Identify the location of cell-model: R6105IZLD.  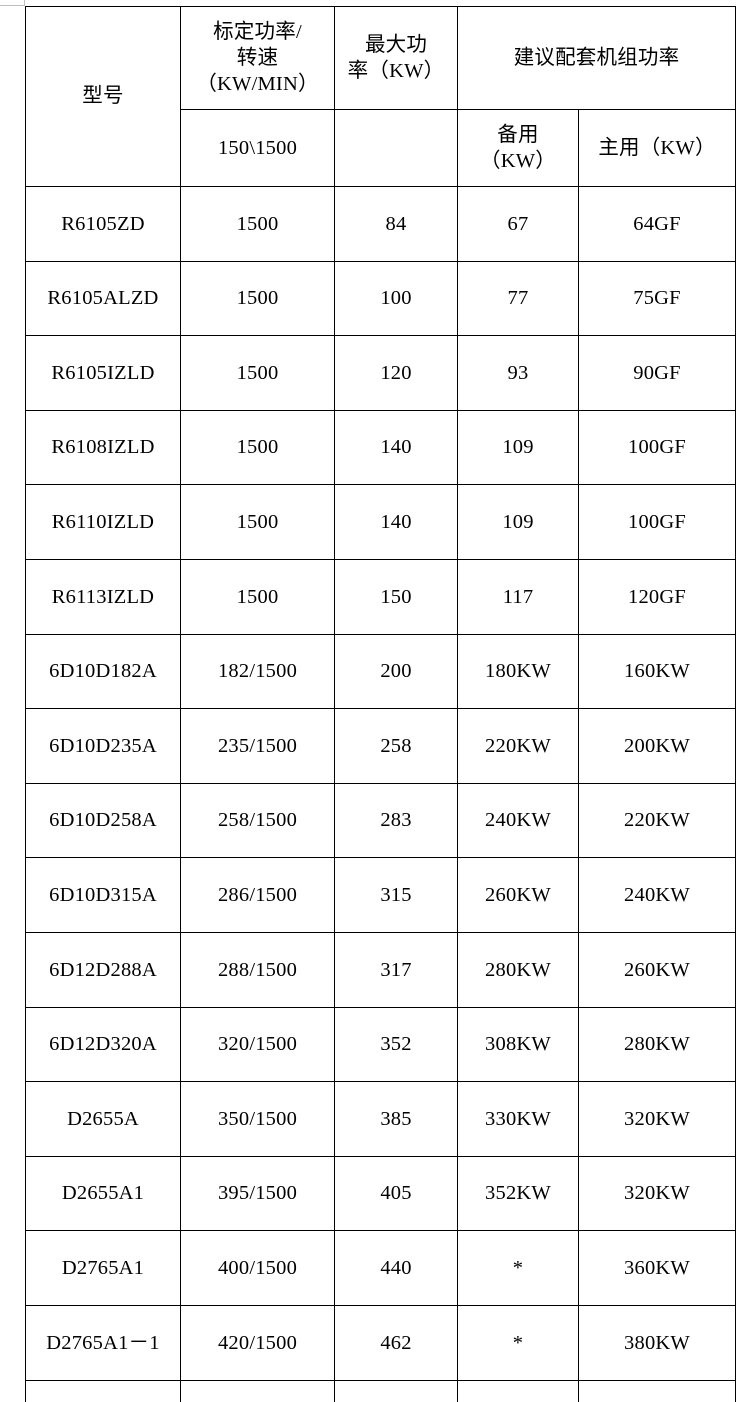
(103, 373).